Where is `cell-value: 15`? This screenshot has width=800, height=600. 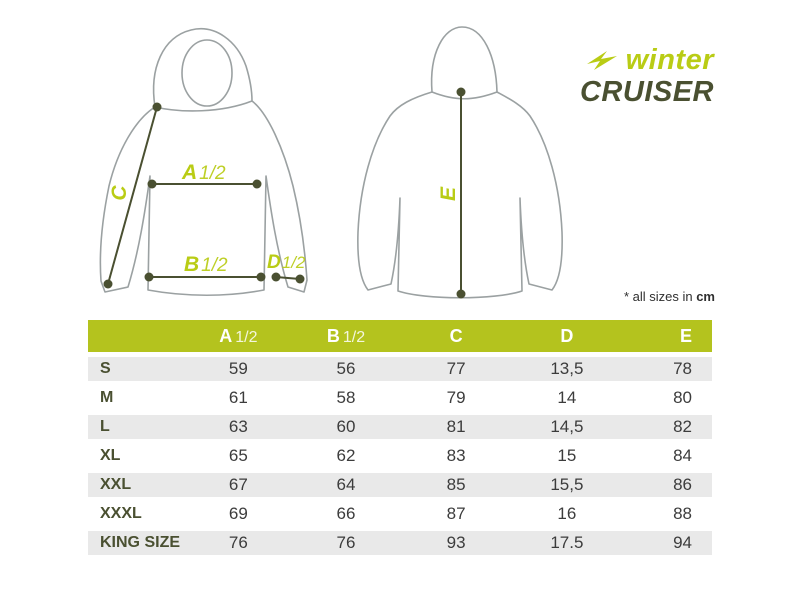
cell-value: 15 is located at coordinates (567, 455).